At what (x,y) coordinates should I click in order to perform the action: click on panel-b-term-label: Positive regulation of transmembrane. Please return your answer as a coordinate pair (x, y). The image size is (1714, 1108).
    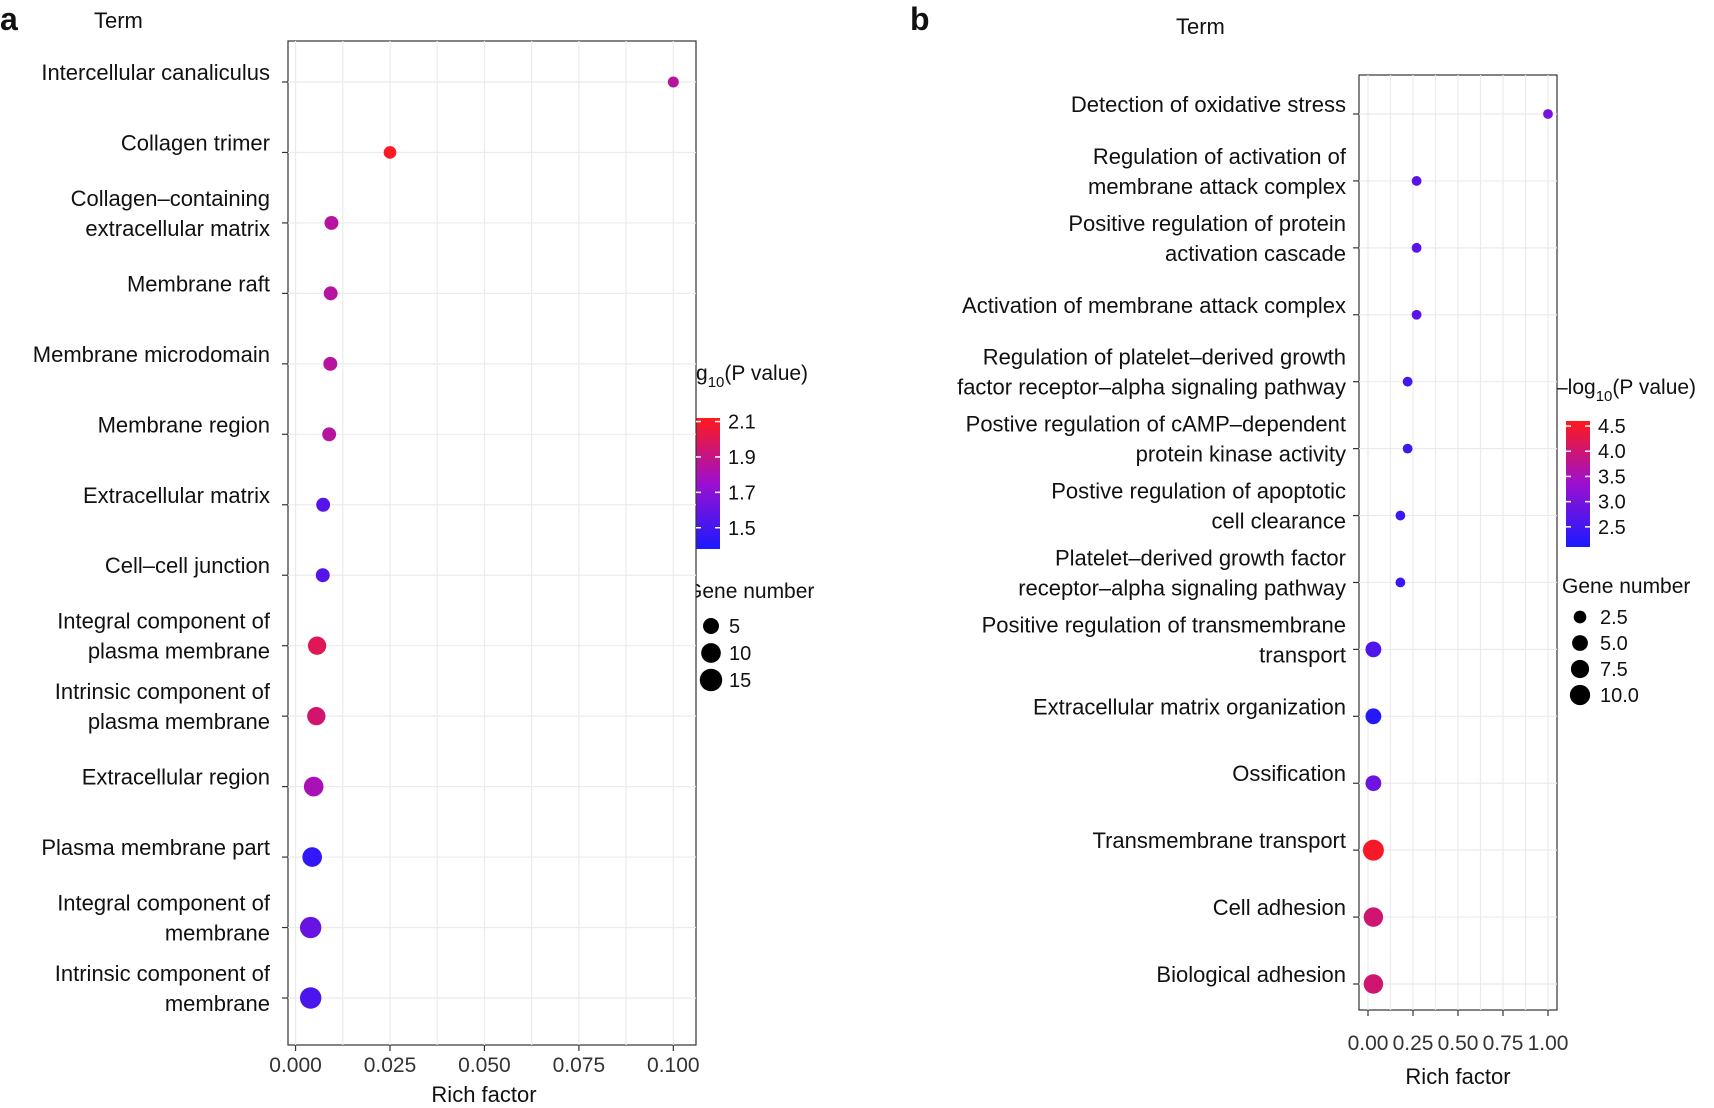
    Looking at the image, I should click on (1164, 624).